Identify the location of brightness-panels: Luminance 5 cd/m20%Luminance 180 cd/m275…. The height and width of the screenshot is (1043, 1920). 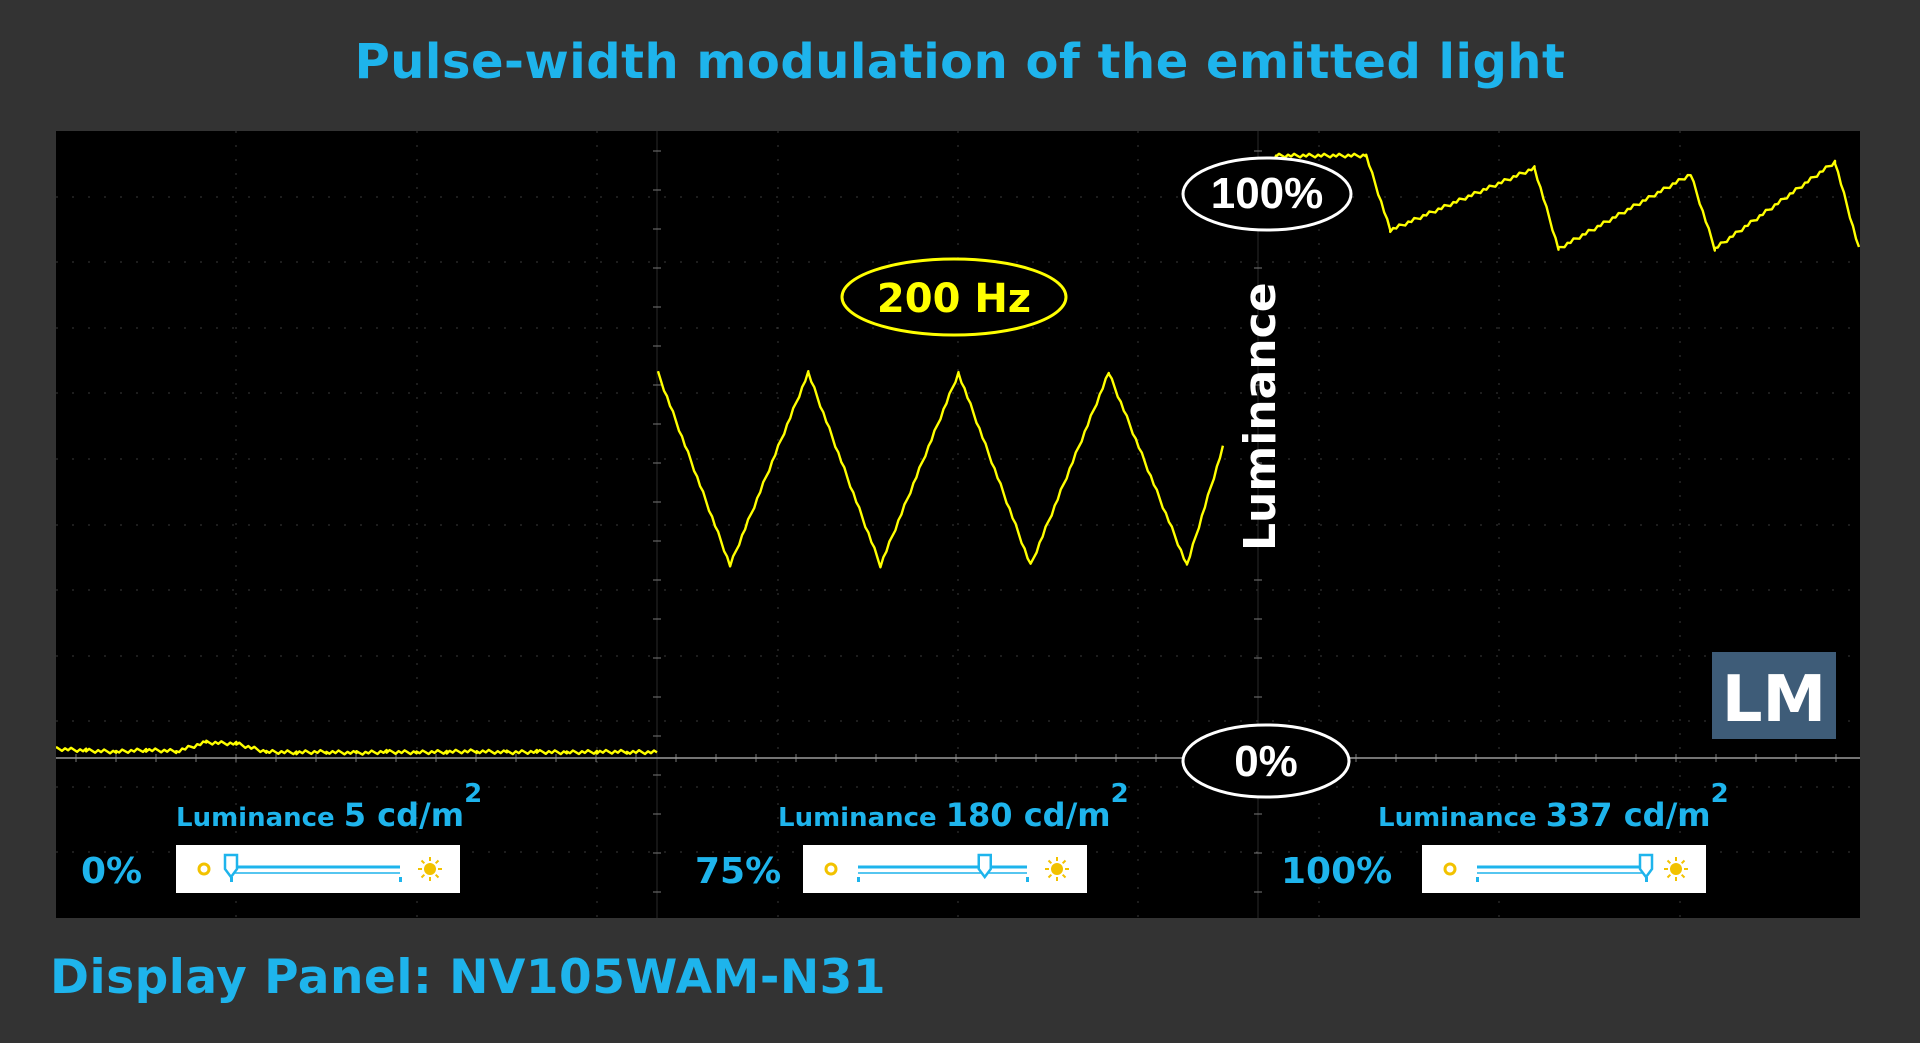
(905, 836).